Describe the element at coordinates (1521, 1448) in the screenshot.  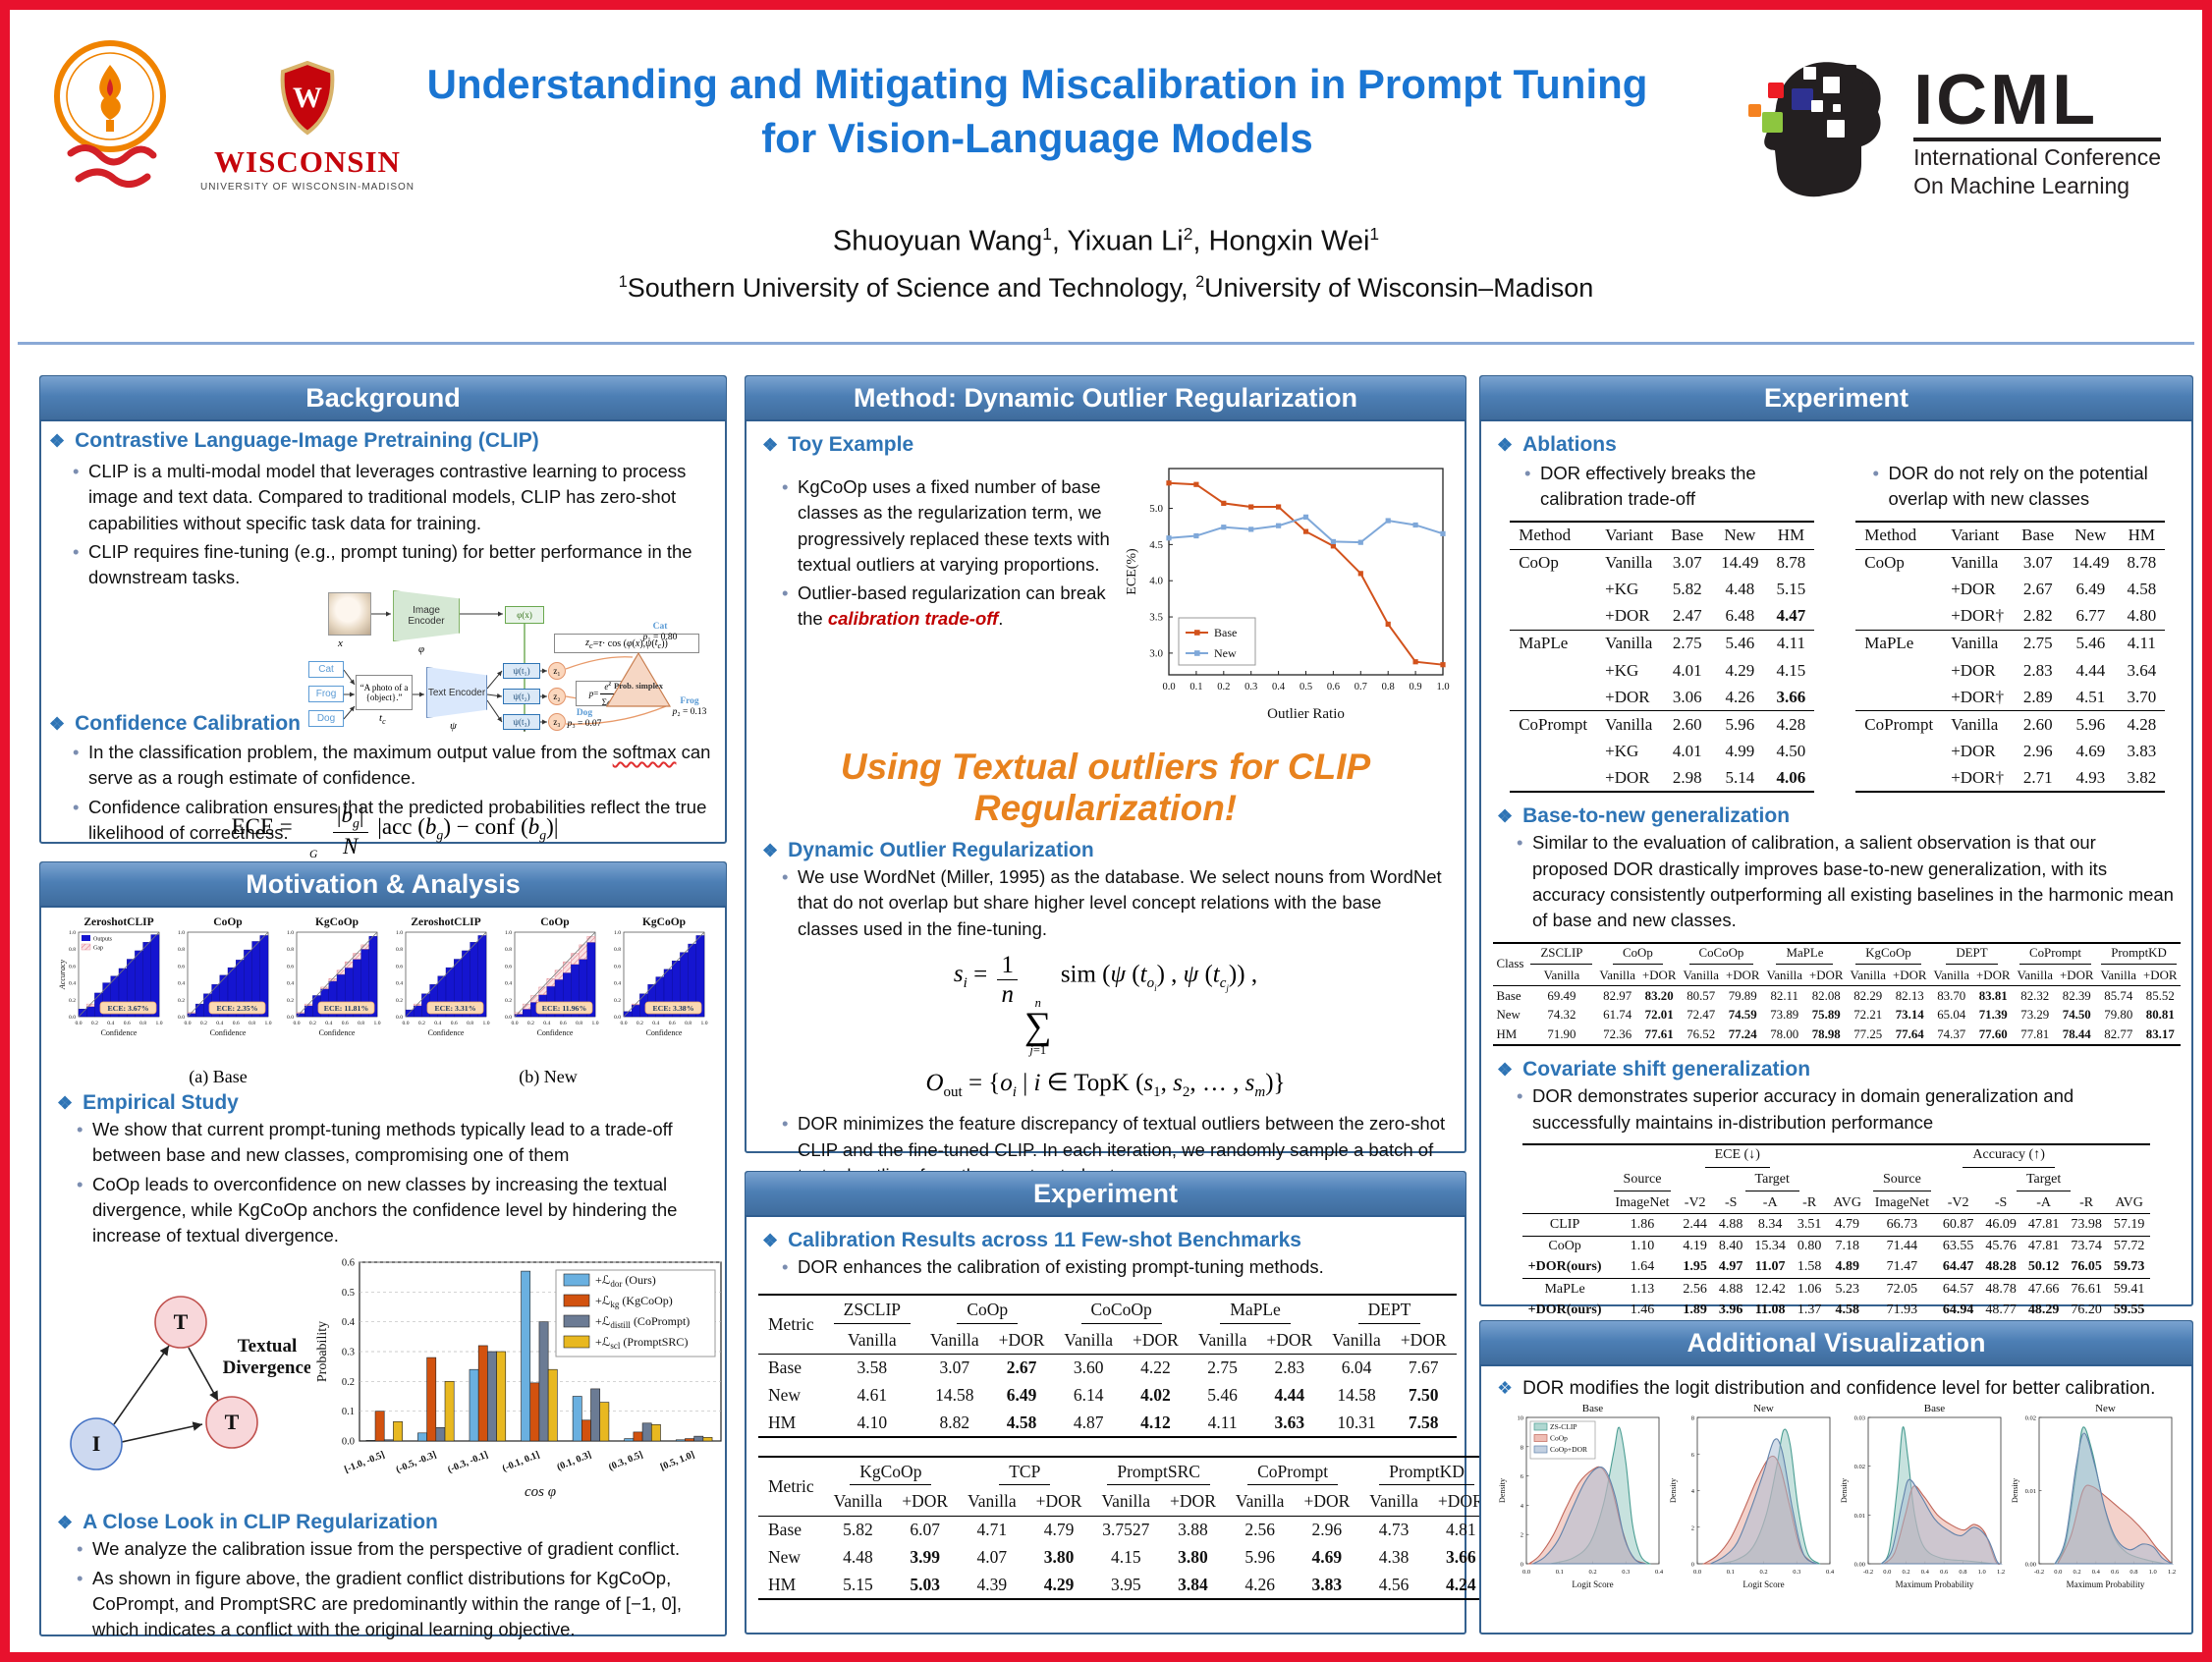
I see `svg-text: 8` at that location.